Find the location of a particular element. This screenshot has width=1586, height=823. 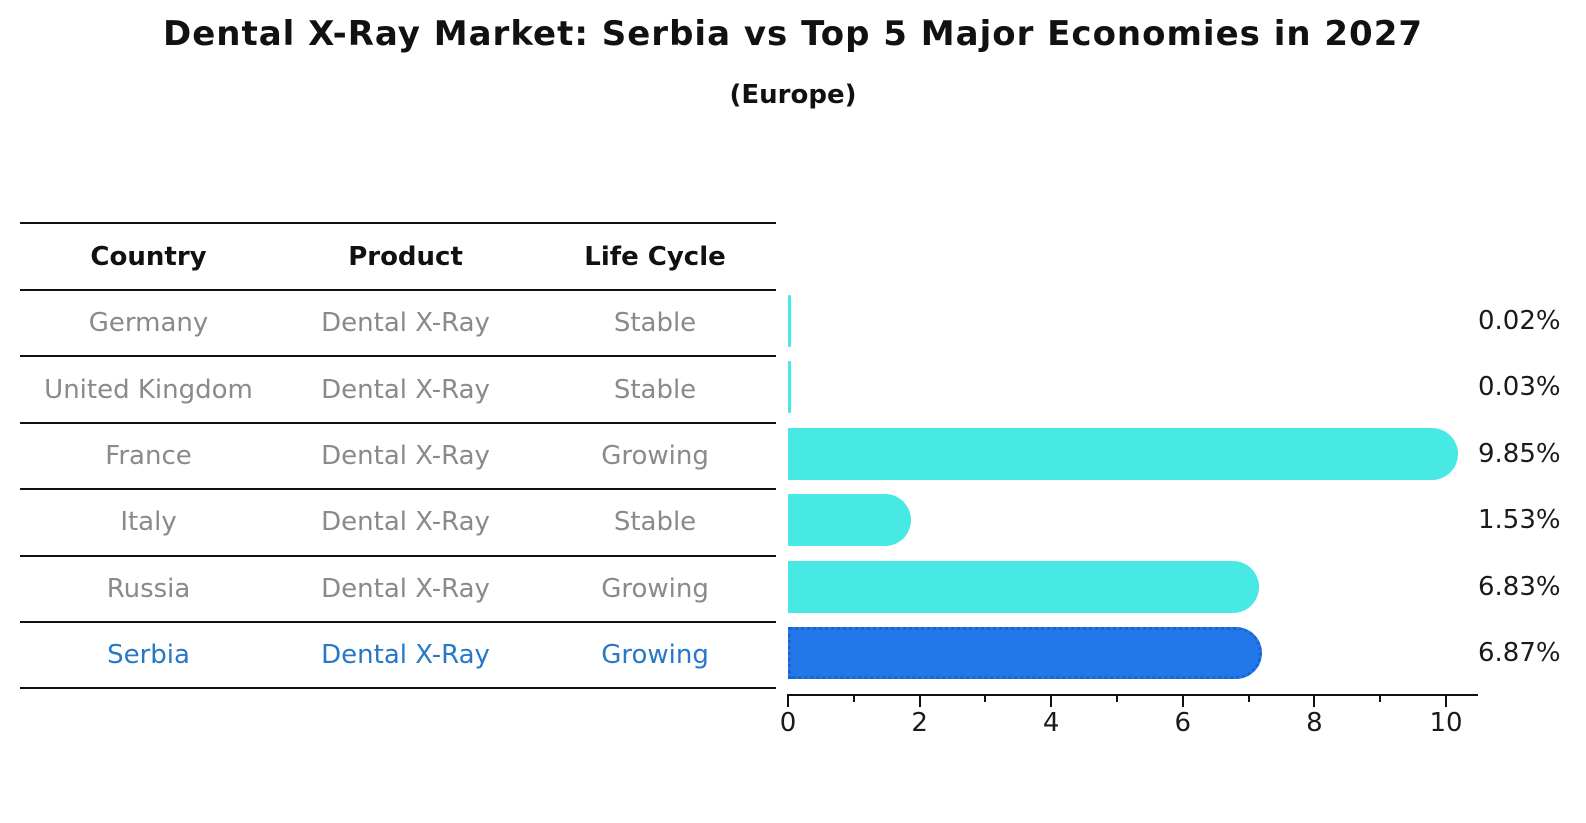

x-axis-tick-label: 8 is located at coordinates (1314, 723).